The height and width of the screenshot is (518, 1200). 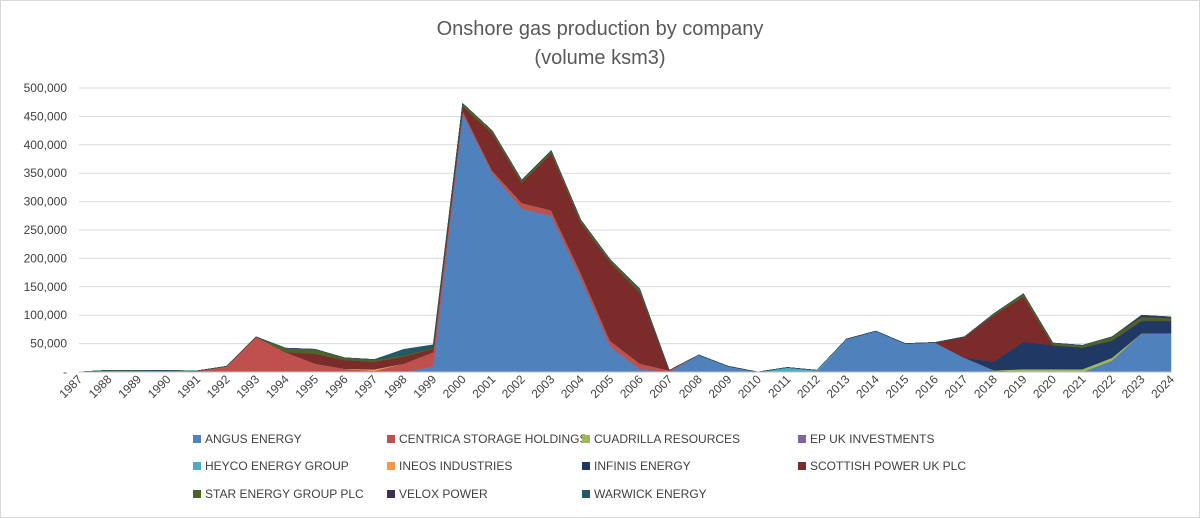 I want to click on x-tick-label: 2006, so click(x=631, y=386).